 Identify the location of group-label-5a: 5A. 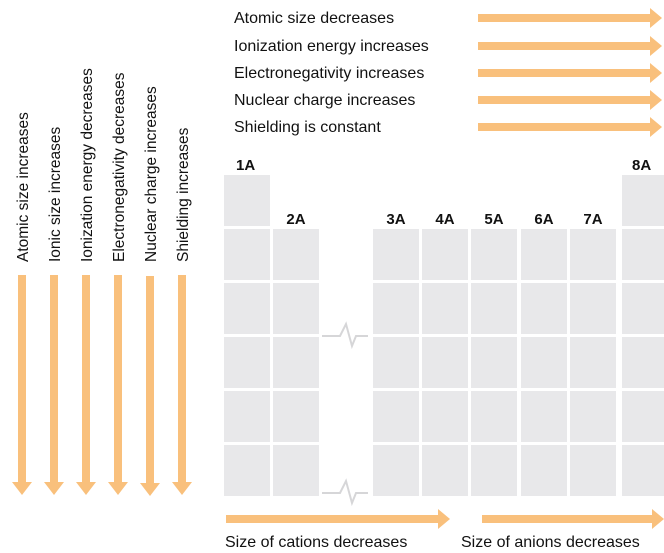
(494, 219).